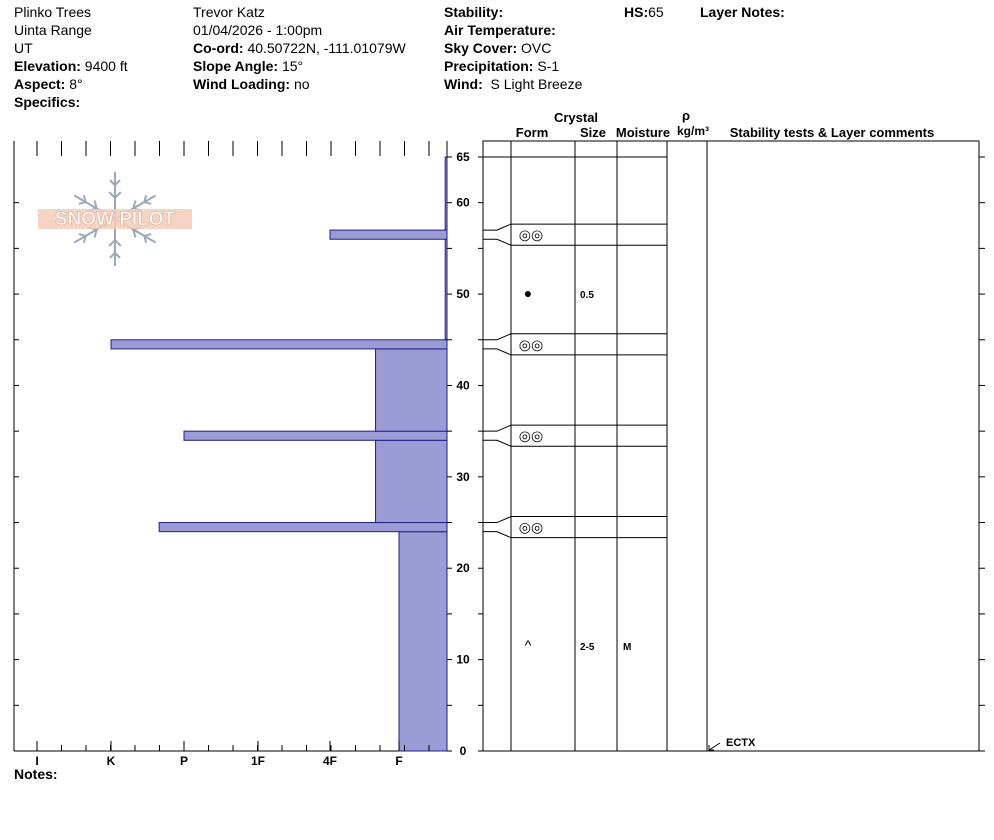 The width and height of the screenshot is (994, 840). I want to click on precip-field: Precipitation: S-1, so click(502, 66).